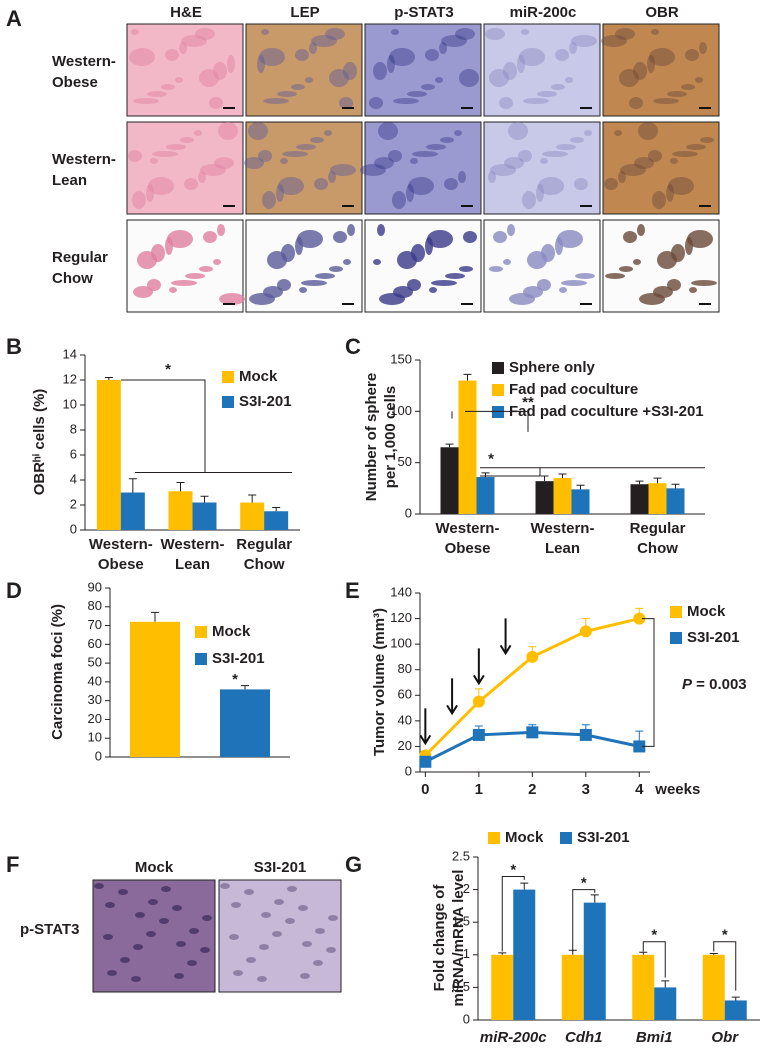  What do you see at coordinates (532, 789) in the screenshot?
I see `x-tick-label: 2` at bounding box center [532, 789].